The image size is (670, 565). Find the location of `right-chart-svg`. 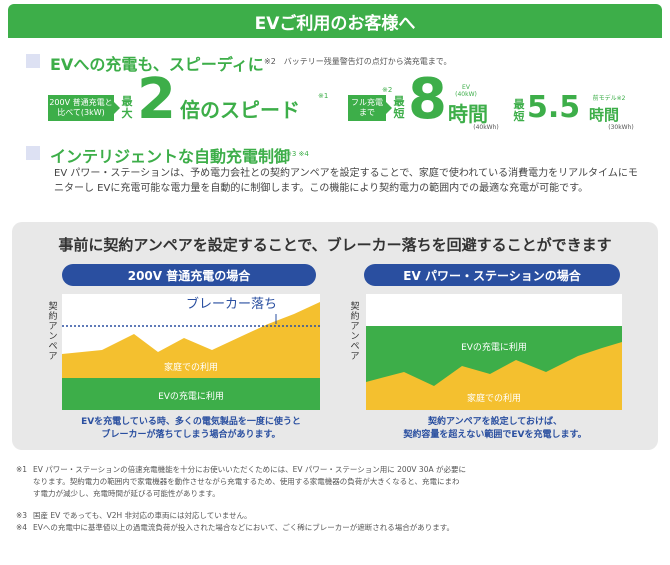

right-chart-svg is located at coordinates (494, 368).